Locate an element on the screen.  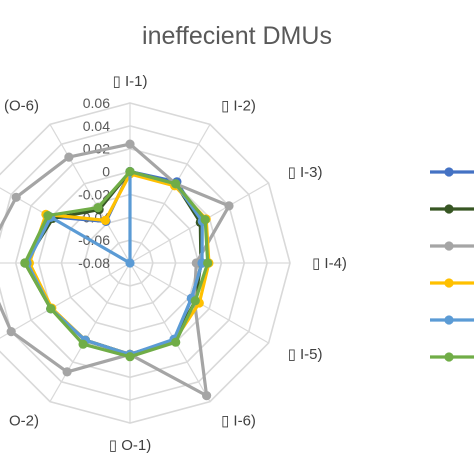
radial-tick-label: 0.04 is located at coordinates (96, 126).